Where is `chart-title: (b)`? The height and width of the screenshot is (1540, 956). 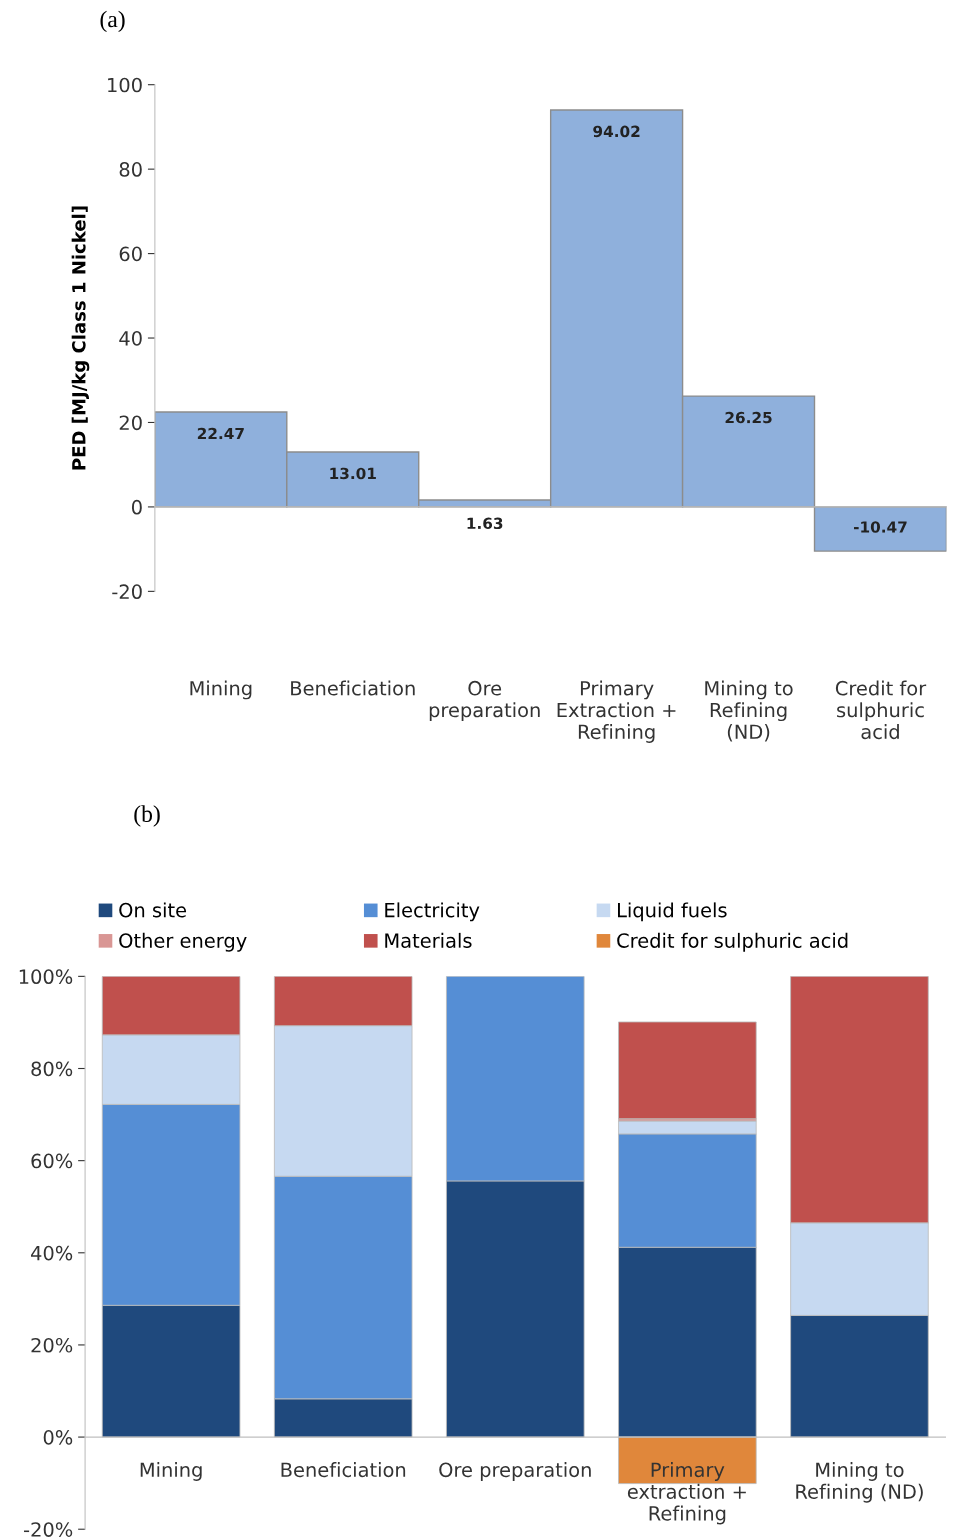 chart-title: (b) is located at coordinates (147, 816).